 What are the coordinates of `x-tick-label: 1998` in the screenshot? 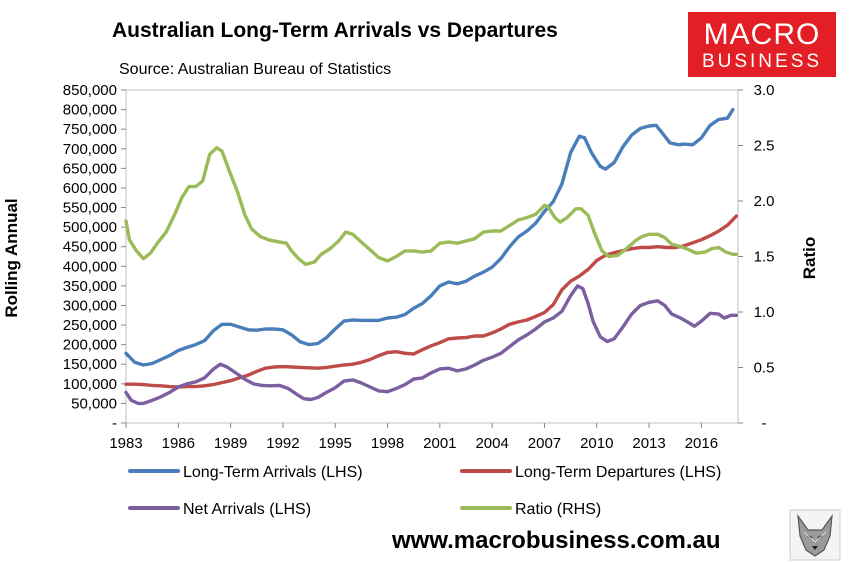 It's located at (387, 443).